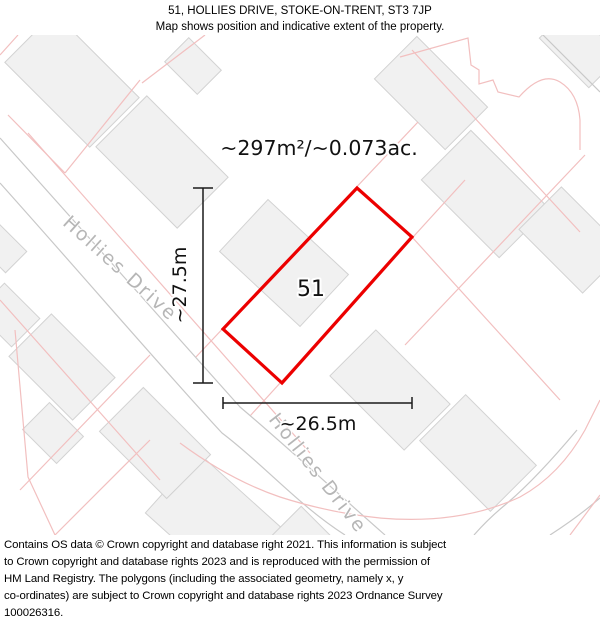 The image size is (600, 625). I want to click on property-boundary-outline, so click(317, 285).